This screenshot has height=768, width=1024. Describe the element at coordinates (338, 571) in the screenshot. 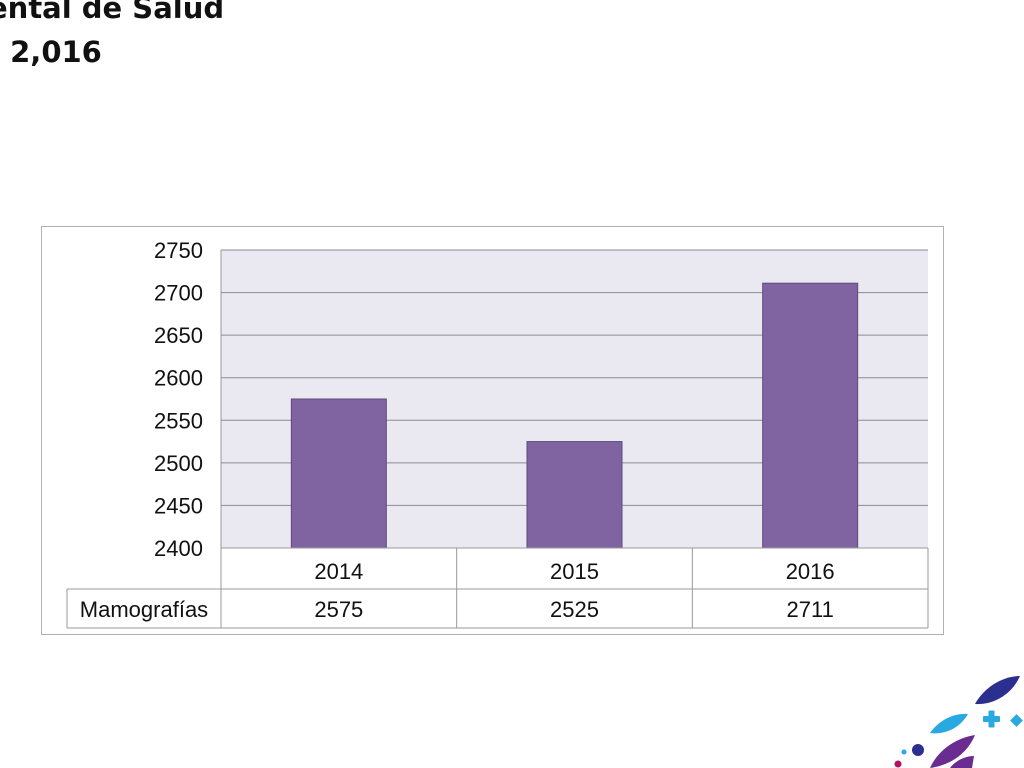

I see `x-tick-label: 2014` at that location.